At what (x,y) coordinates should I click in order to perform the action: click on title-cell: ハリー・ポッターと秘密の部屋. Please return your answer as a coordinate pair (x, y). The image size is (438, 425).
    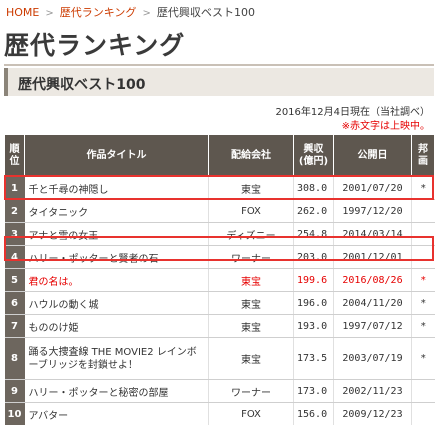
    Looking at the image, I should click on (116, 391).